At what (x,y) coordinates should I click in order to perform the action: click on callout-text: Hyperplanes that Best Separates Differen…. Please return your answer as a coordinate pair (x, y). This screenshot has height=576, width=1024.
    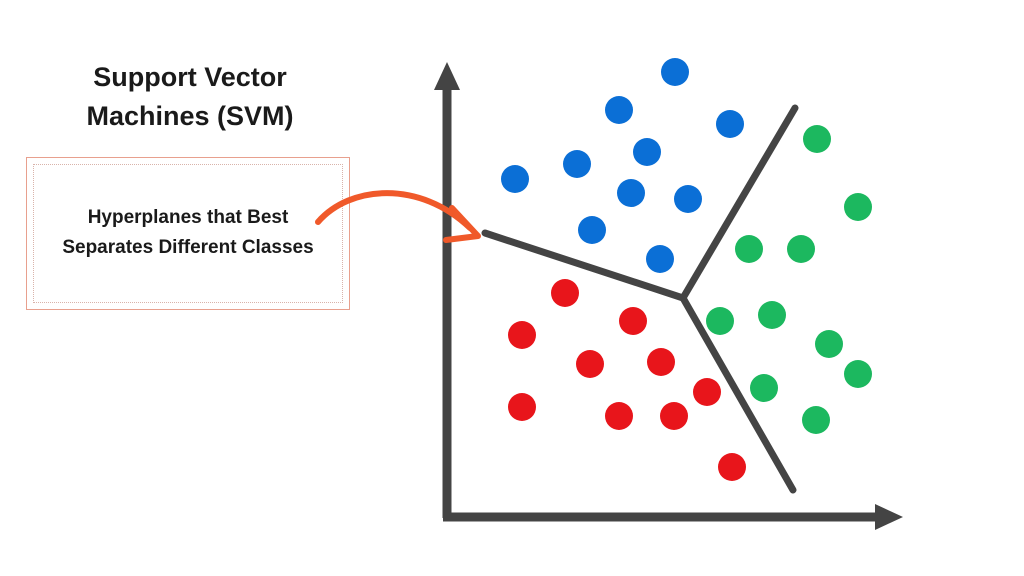
    Looking at the image, I should click on (188, 233).